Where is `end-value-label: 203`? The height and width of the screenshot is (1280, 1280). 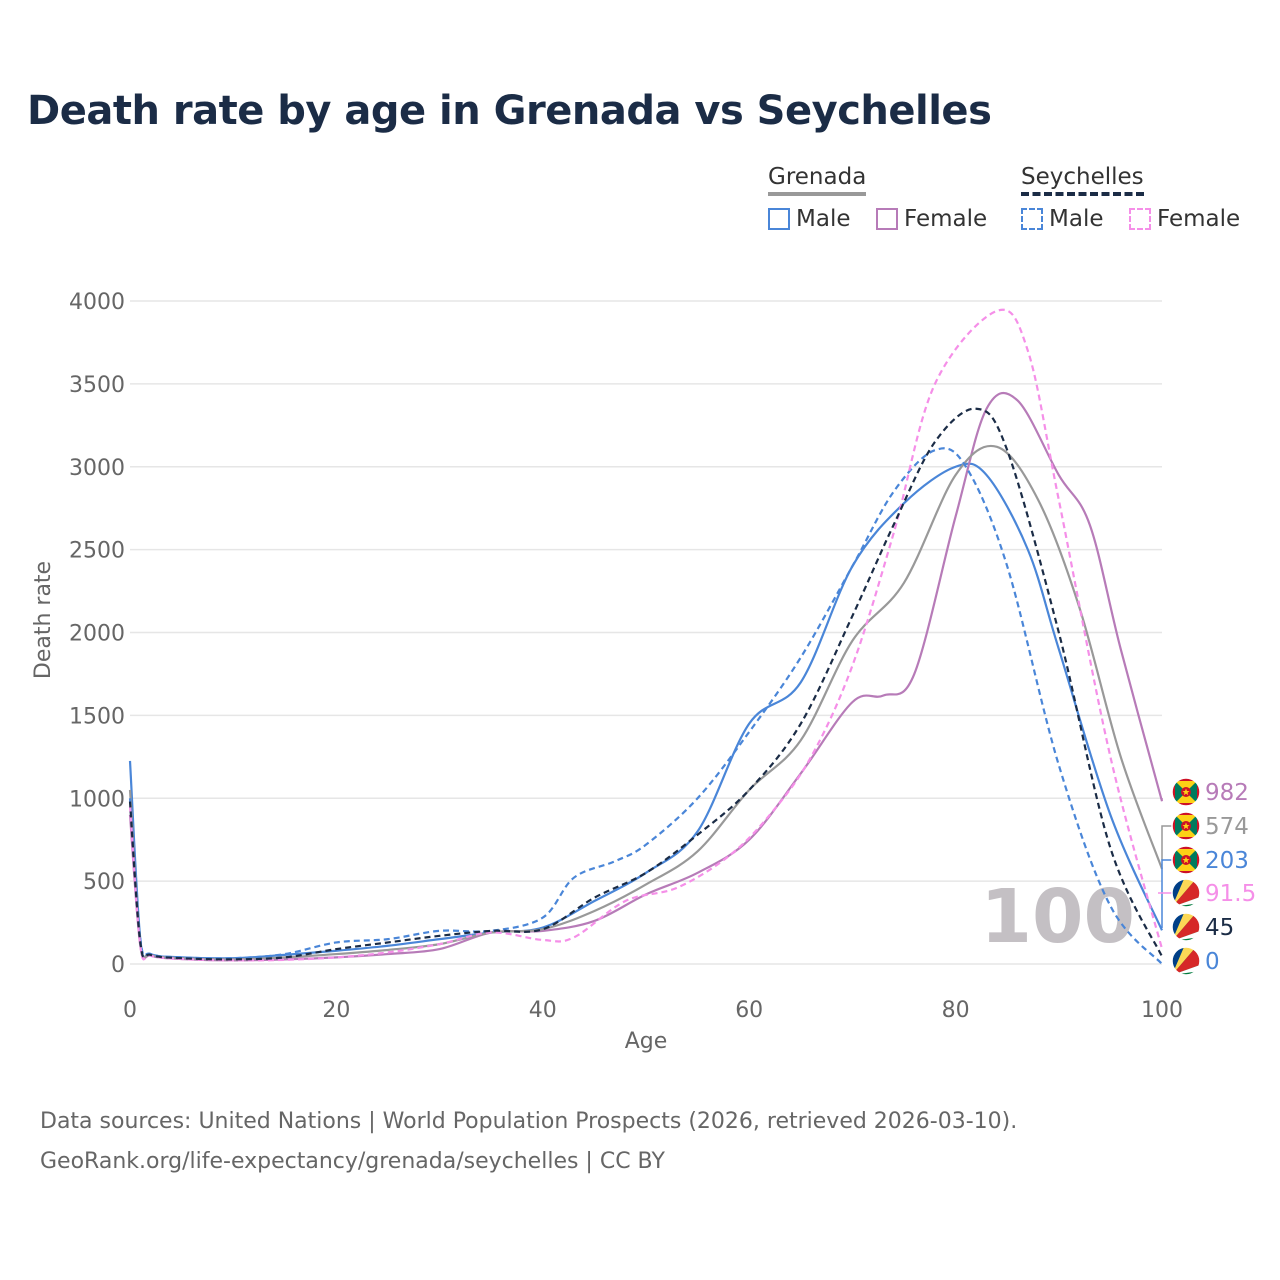
end-value-label: 203 is located at coordinates (1227, 861).